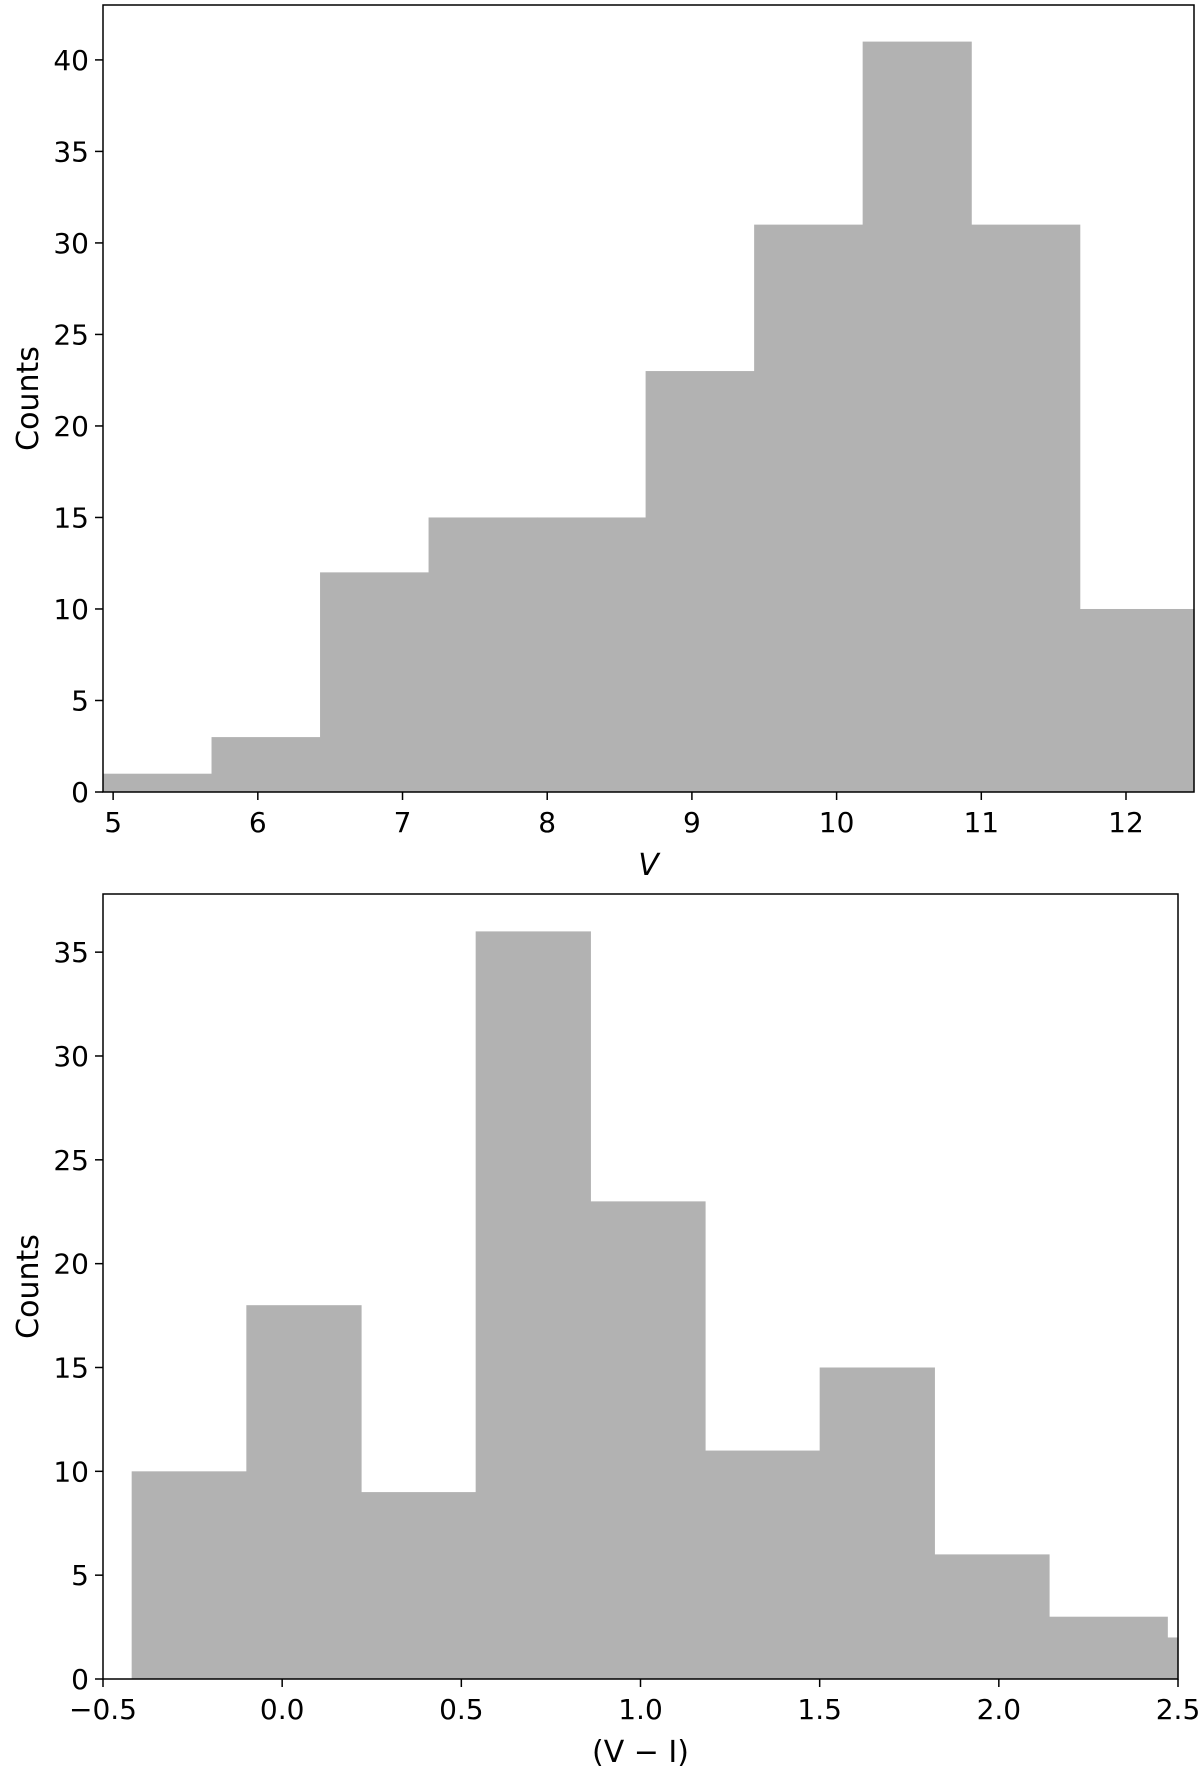  I want to click on x-tick-label: 2.5, so click(1178, 1709).